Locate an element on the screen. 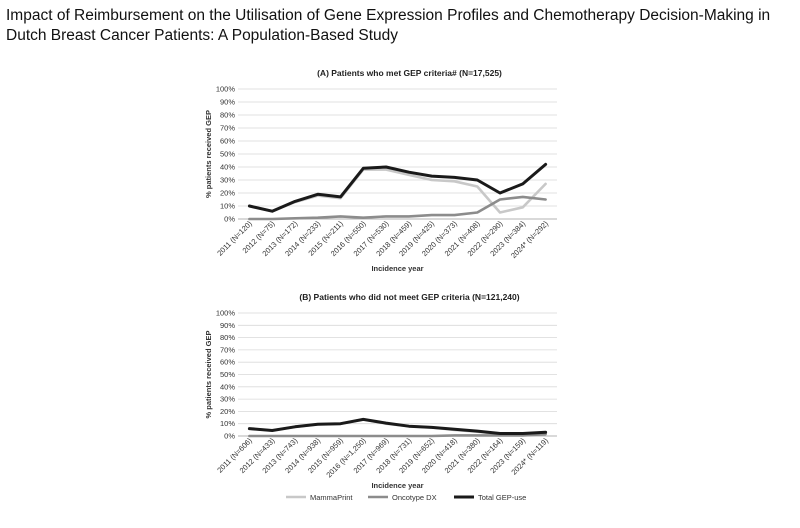  panel-b-y-tick-label: 50% is located at coordinates (227, 374).